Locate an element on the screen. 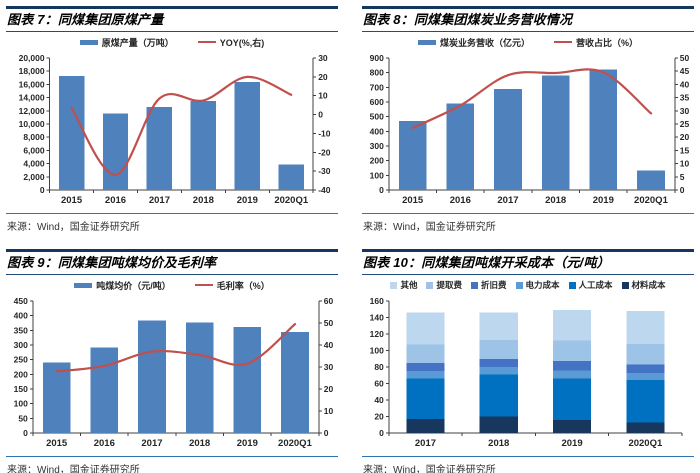  left-axis-tick-label: 20 is located at coordinates (379, 417).